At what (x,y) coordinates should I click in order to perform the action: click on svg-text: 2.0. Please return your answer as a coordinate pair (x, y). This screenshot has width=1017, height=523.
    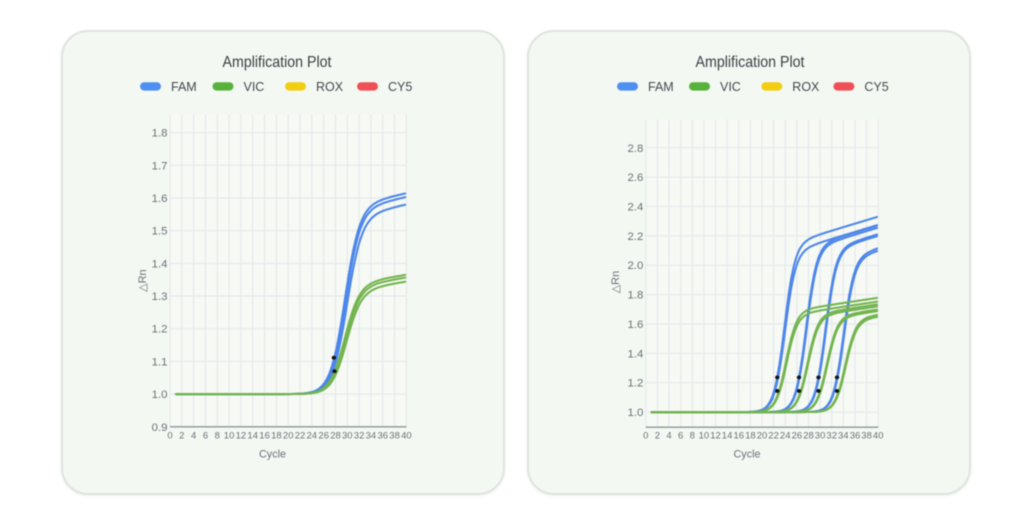
    Looking at the image, I should click on (635, 266).